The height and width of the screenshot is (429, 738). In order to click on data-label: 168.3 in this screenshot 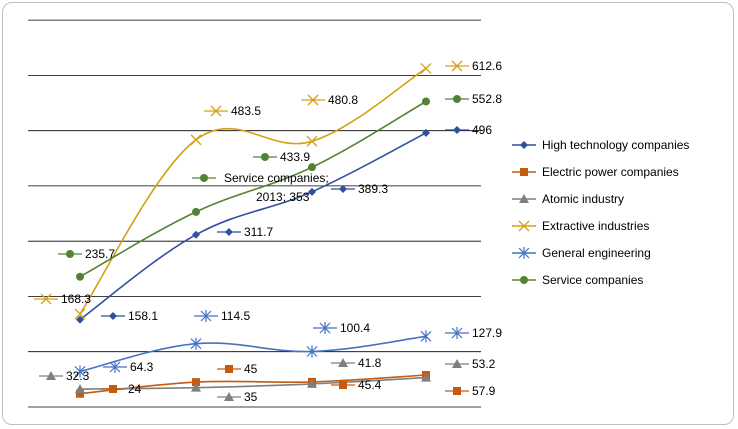, I will do `click(76, 299)`.